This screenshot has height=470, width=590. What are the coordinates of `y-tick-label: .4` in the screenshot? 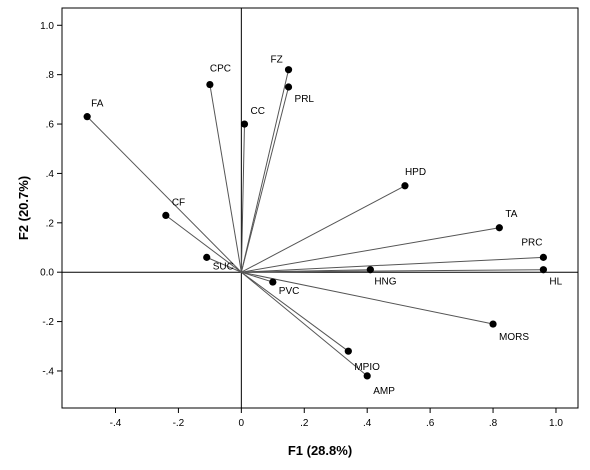 It's located at (50, 174).